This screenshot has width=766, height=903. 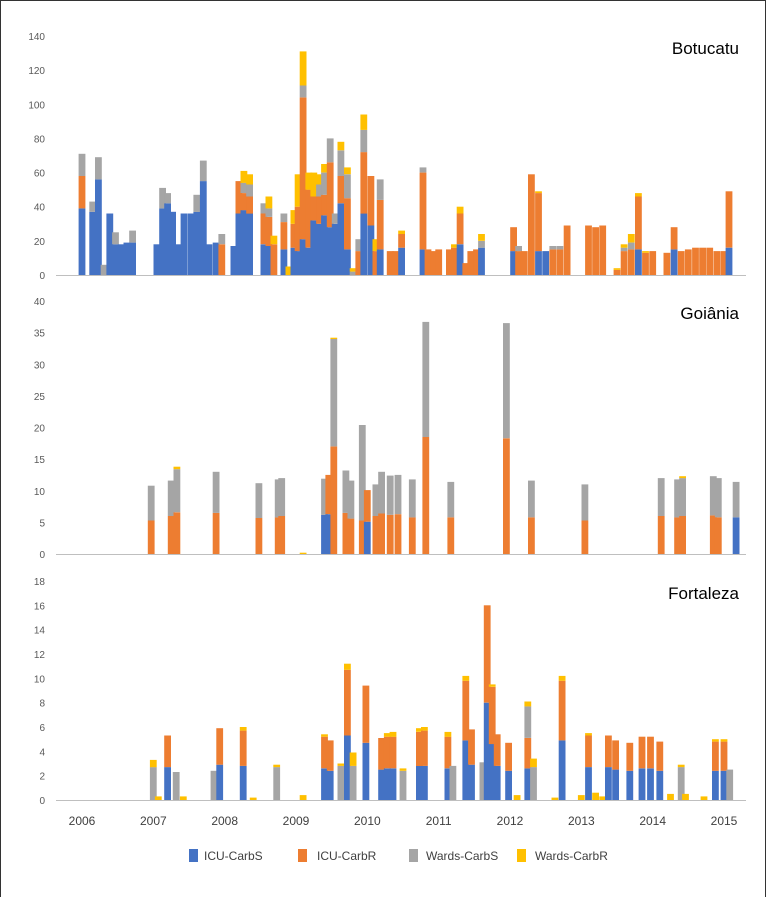 I want to click on x-tick-label: 2012, so click(x=510, y=821).